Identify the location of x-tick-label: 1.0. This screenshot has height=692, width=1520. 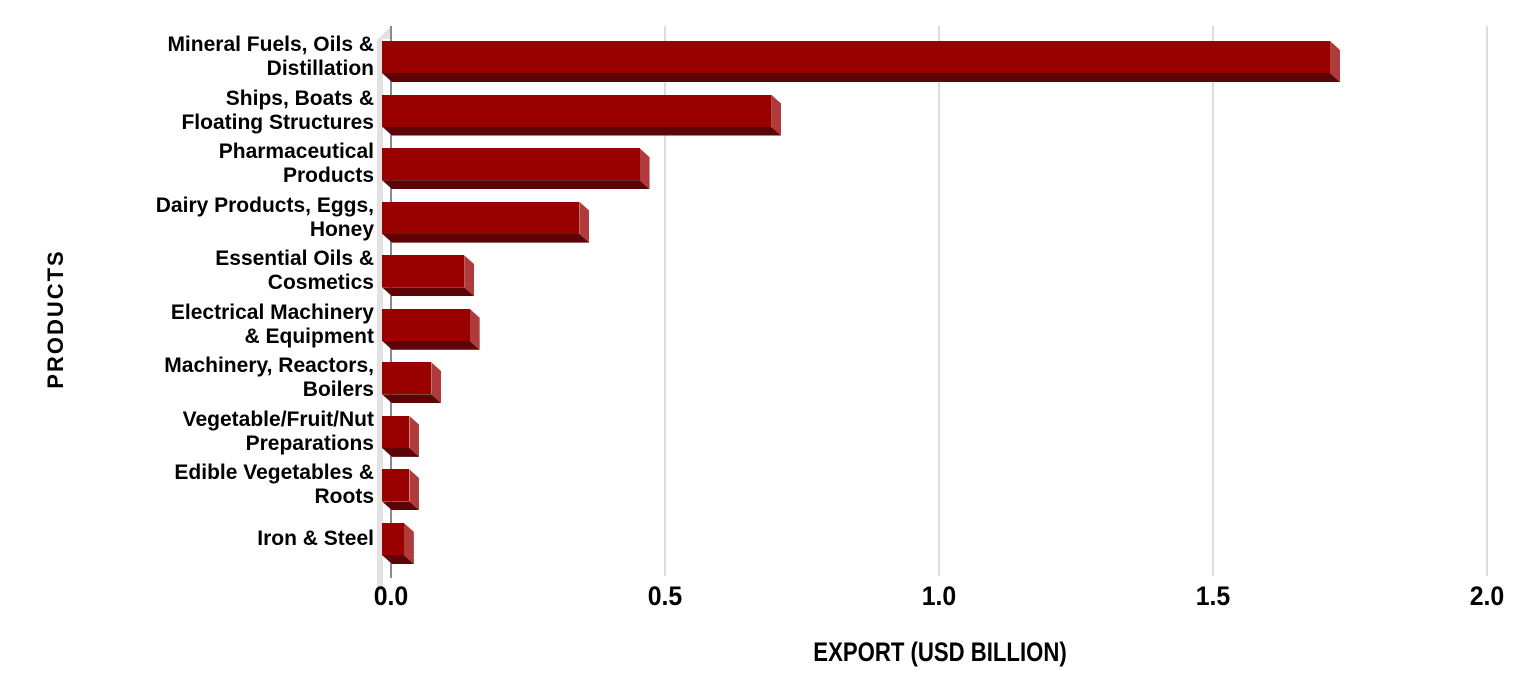
(939, 596).